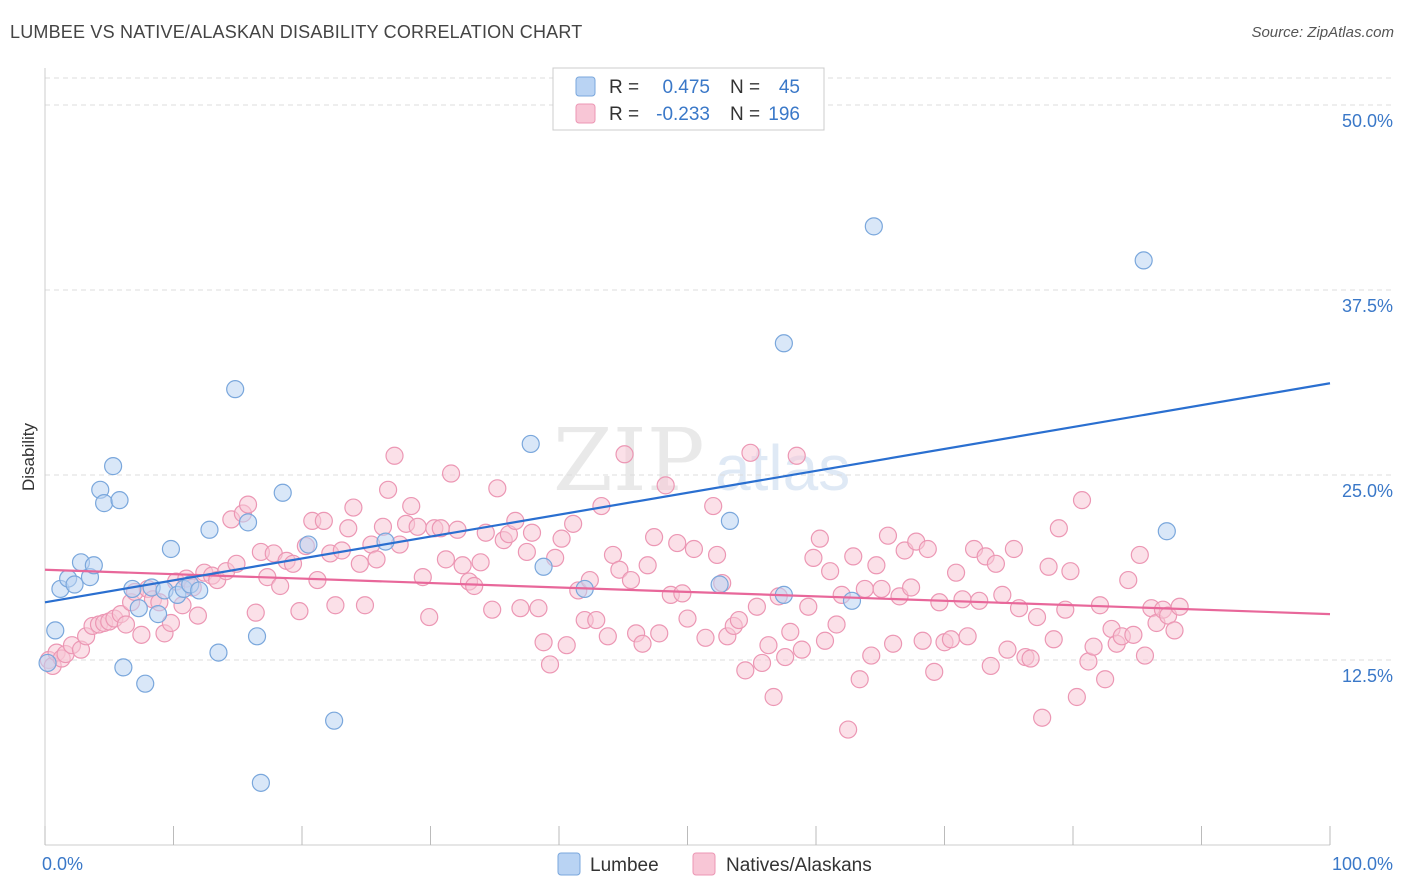 This screenshot has height=892, width=1406. Describe the element at coordinates (1362, 864) in the screenshot. I see `x-tick-label-max: 100.0%` at that location.